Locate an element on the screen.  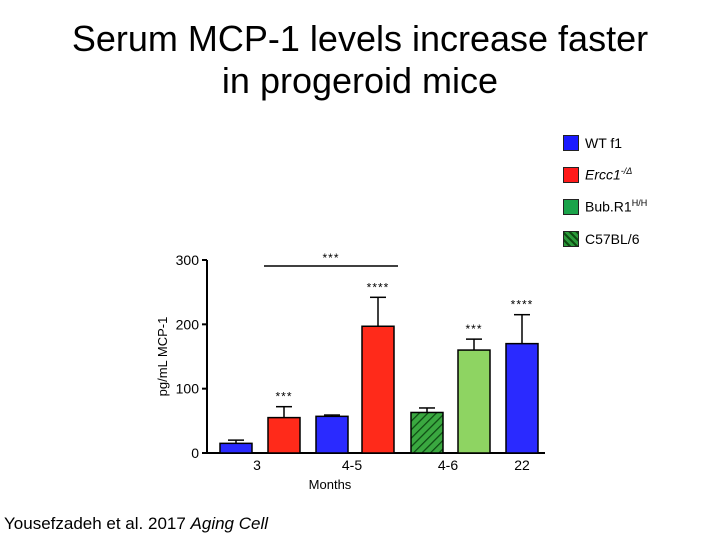
legend-item: Ercc1-/Δ is located at coordinates (638, 174).